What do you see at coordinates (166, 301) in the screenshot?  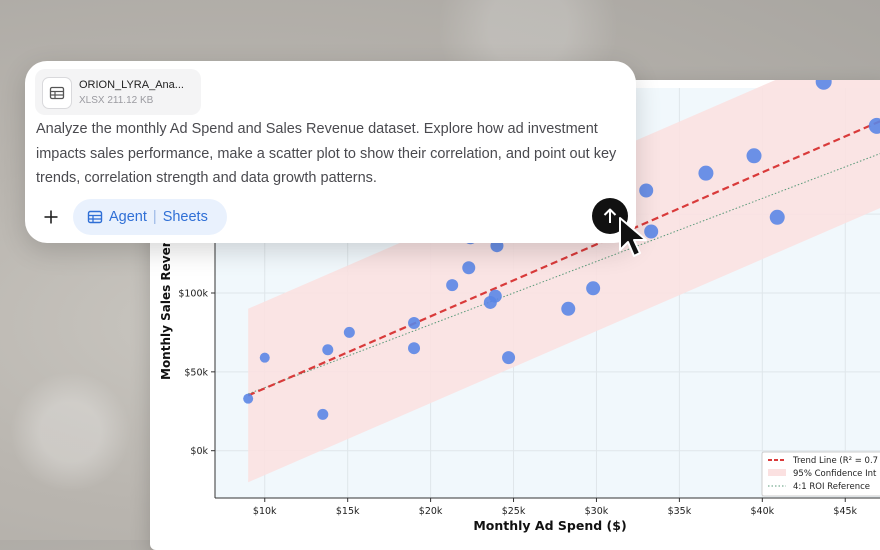 I see `y-axis-label: Monthly Sales Revenue` at bounding box center [166, 301].